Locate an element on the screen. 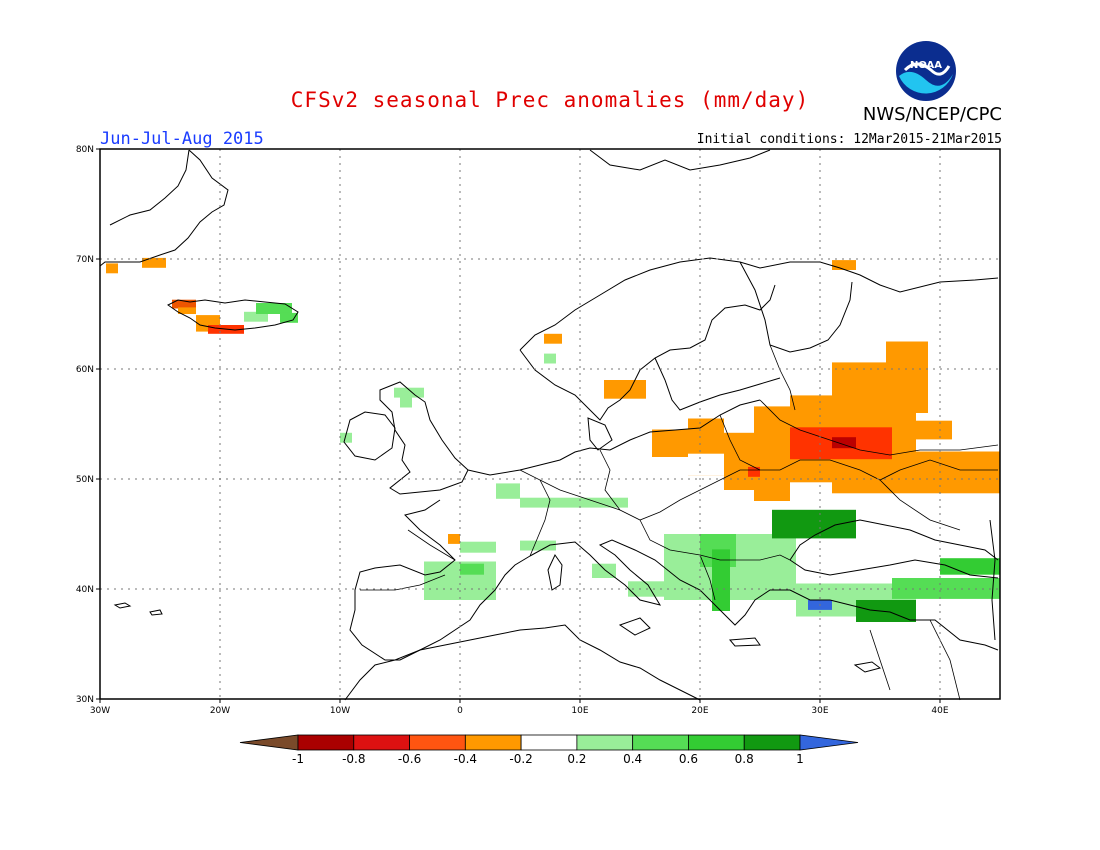  lat-tick-label: 50N is located at coordinates (85, 480).